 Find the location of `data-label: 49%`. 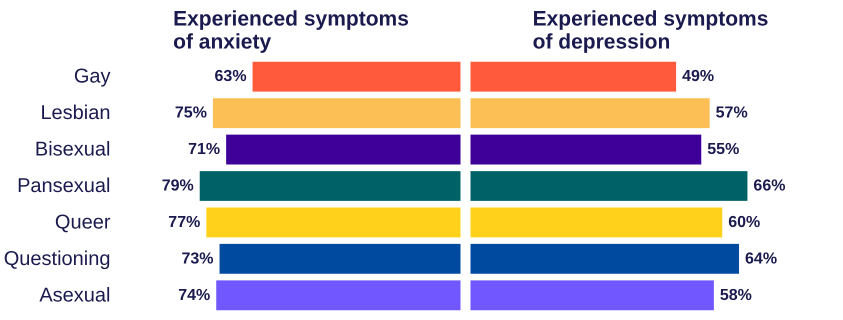

data-label: 49% is located at coordinates (698, 77).